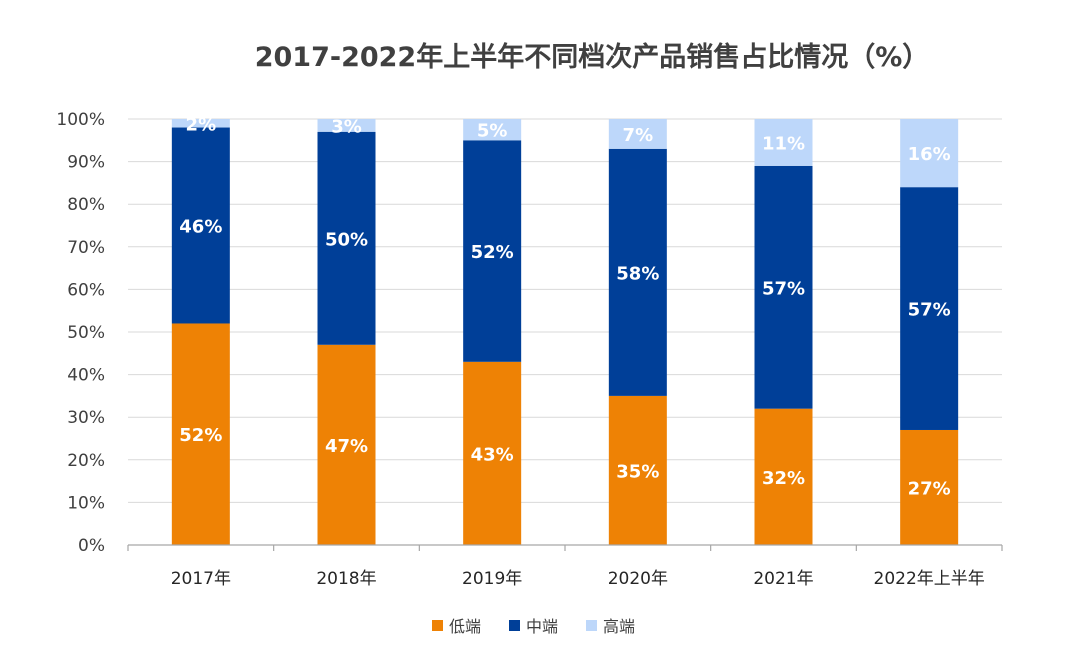 This screenshot has width=1080, height=662. Describe the element at coordinates (86, 163) in the screenshot. I see `y-tick-label: 90%` at that location.